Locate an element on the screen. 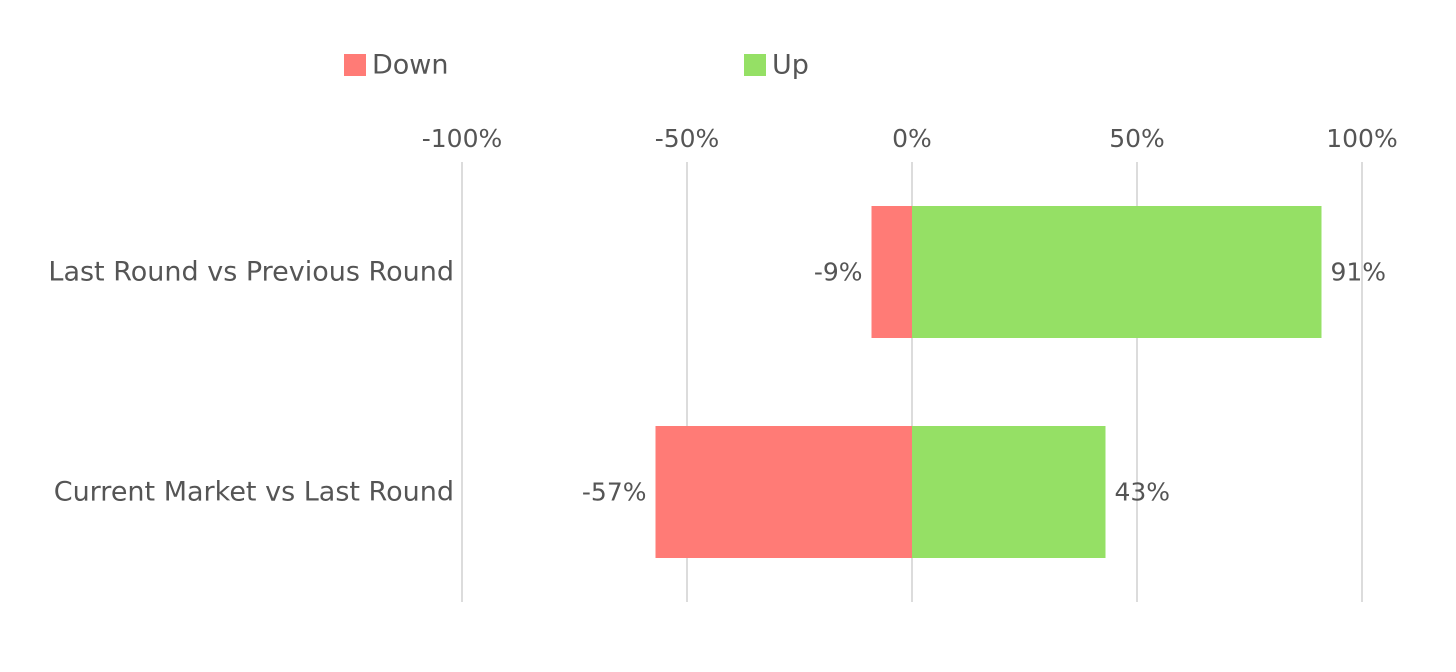 This screenshot has width=1456, height=672. x-tick-label: -100% is located at coordinates (462, 138).